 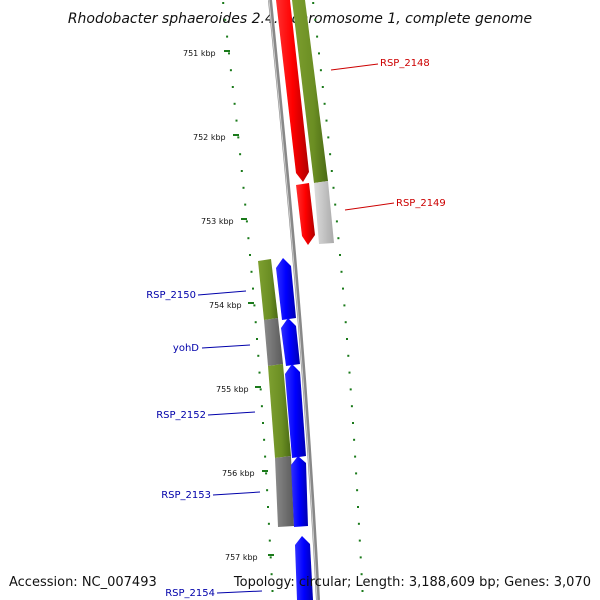 I want to click on chromosome-backbone-highlight, so click(x=293, y=300).